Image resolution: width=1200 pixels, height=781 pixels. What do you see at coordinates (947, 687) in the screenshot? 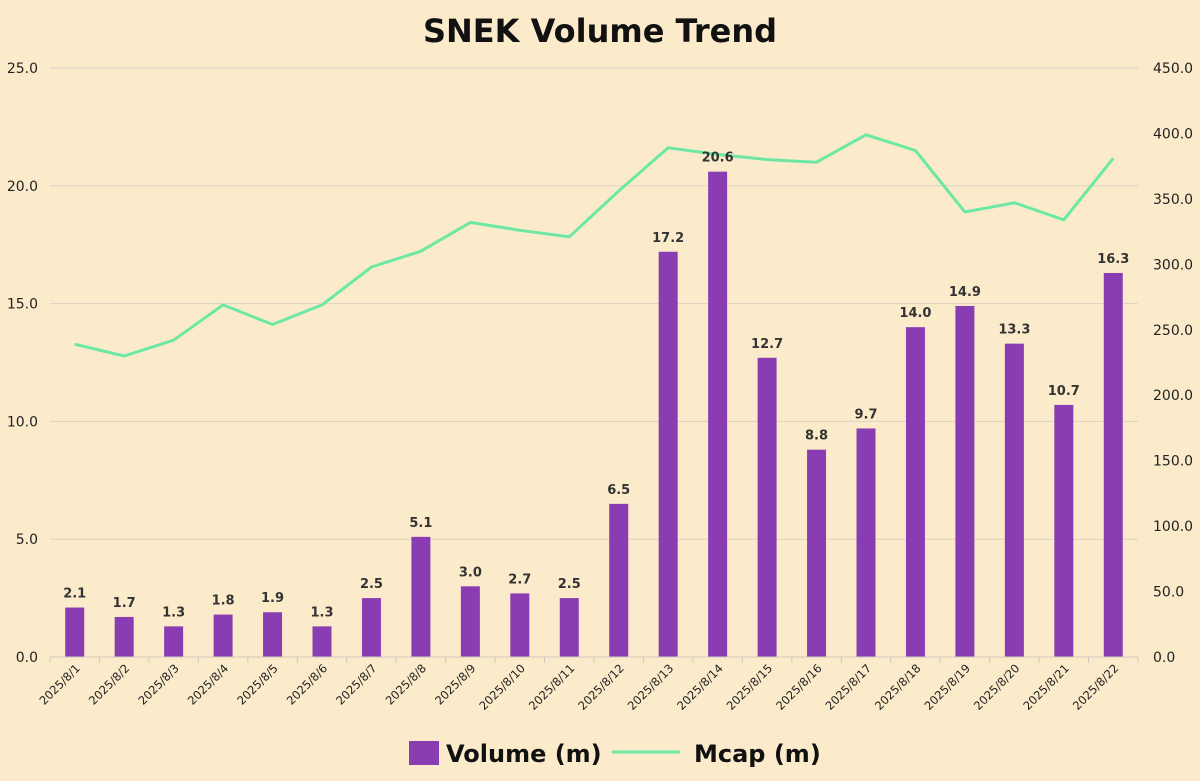
I see `x-tick-label: 2025/8/19` at bounding box center [947, 687].